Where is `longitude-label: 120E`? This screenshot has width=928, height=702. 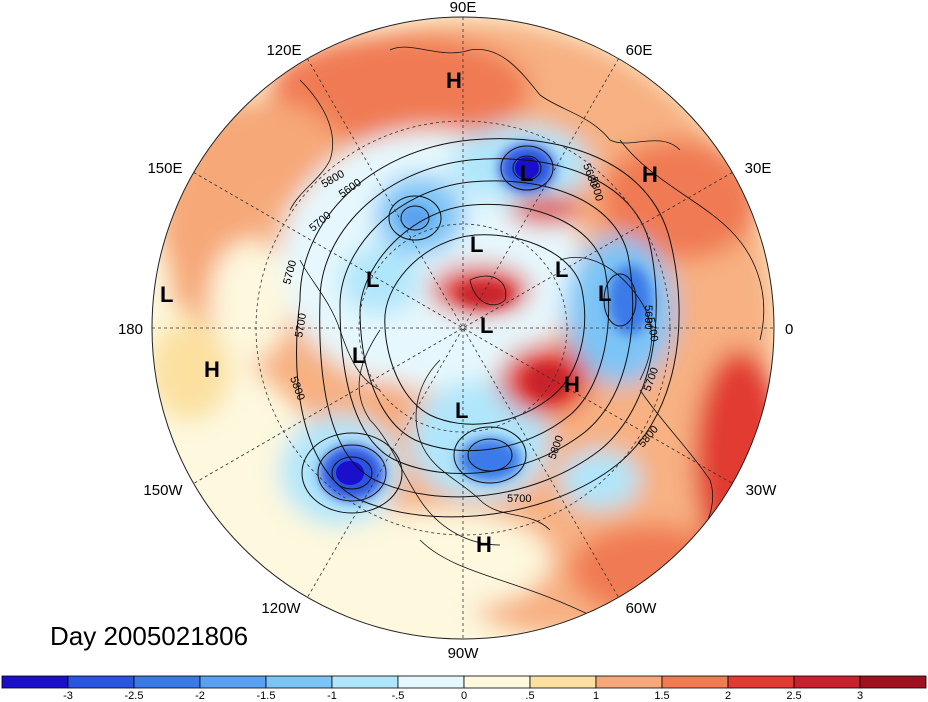
longitude-label: 120E is located at coordinates (283, 50).